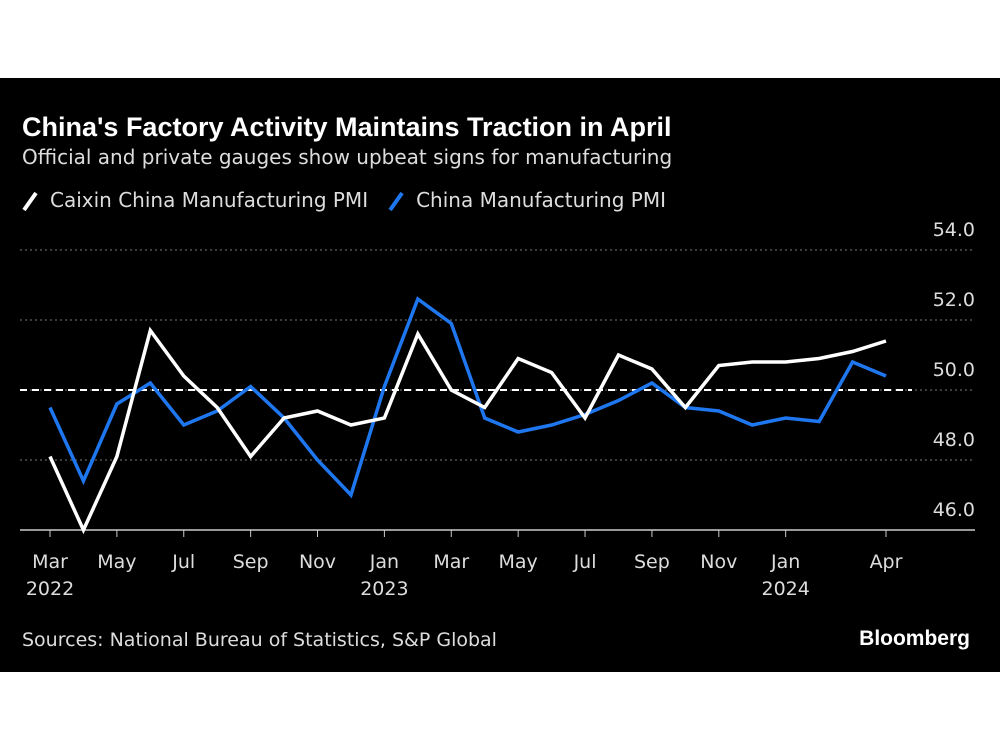  What do you see at coordinates (954, 300) in the screenshot?
I see `y-tick-label: 52.0` at bounding box center [954, 300].